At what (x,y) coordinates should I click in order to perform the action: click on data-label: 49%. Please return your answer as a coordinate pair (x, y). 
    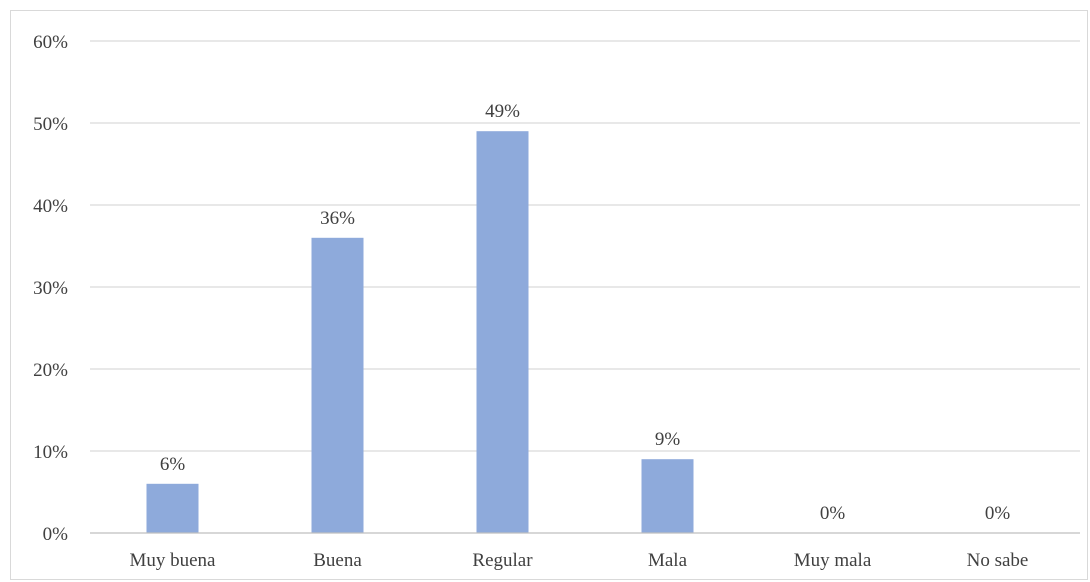
    Looking at the image, I should click on (502, 111).